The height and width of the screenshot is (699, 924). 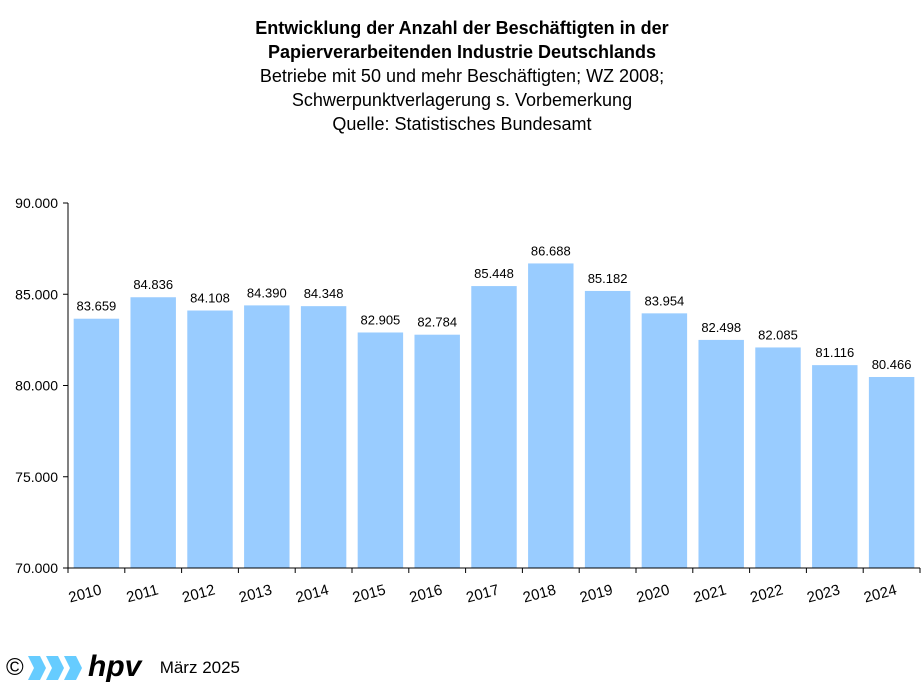 I want to click on bar-2021, so click(x=721, y=453).